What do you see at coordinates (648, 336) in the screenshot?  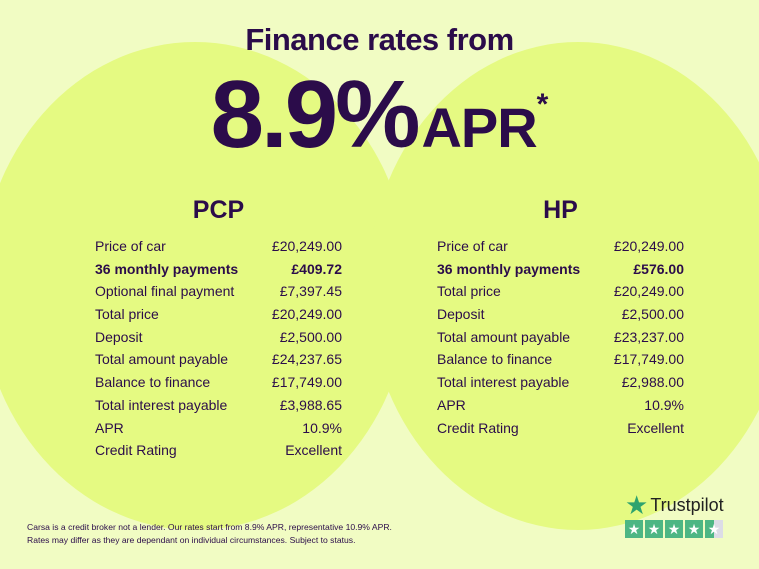 I see `row-value: £23,237.00` at bounding box center [648, 336].